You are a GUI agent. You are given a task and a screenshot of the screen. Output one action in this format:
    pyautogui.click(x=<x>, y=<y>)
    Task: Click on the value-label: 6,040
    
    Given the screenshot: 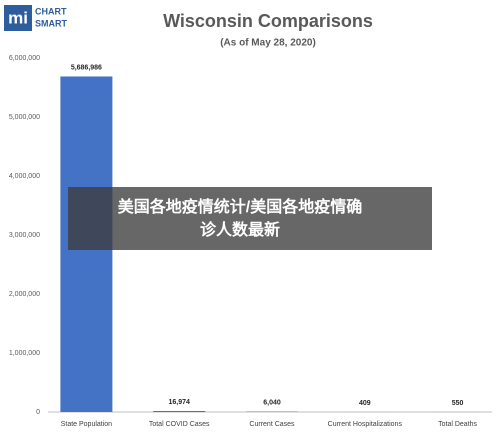 What is the action you would take?
    pyautogui.click(x=272, y=402)
    